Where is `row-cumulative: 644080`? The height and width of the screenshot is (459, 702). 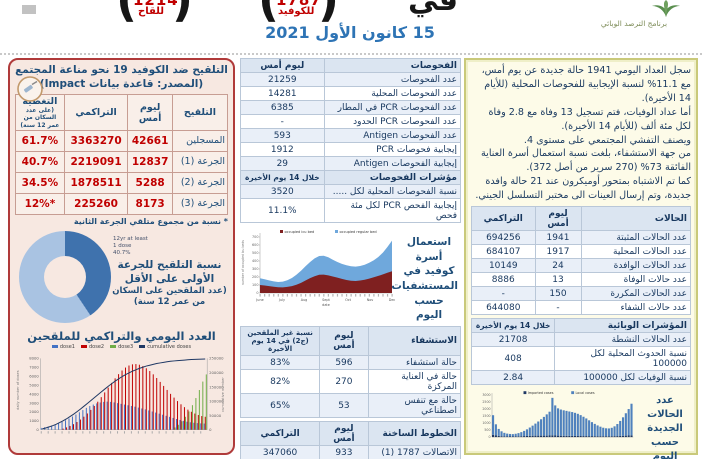 row-cumulative: 644080 is located at coordinates (503, 308).